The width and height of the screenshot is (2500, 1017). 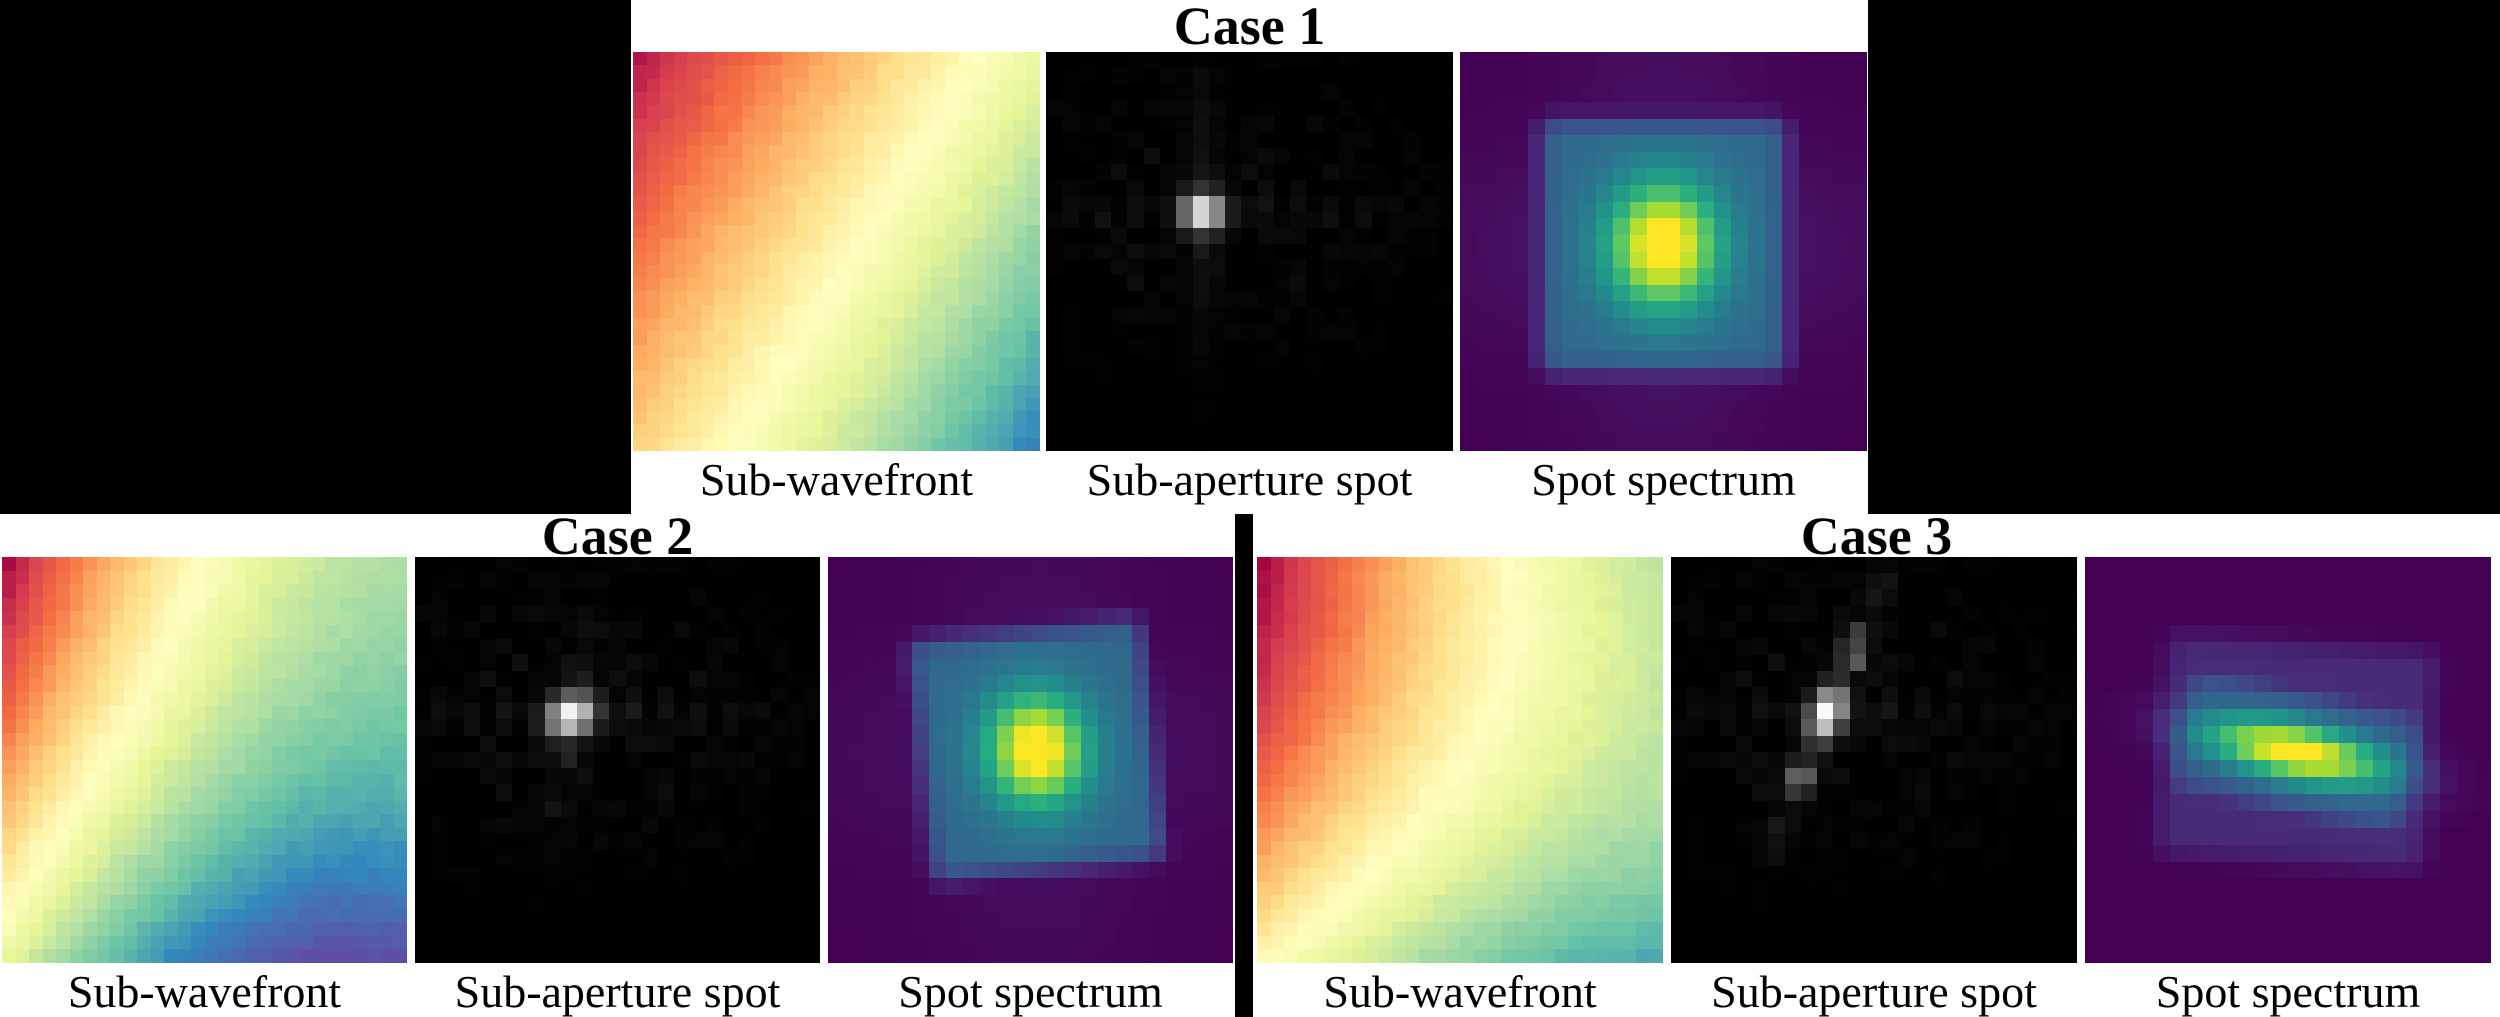 I want to click on case3-title: Case 3, so click(x=1876, y=536).